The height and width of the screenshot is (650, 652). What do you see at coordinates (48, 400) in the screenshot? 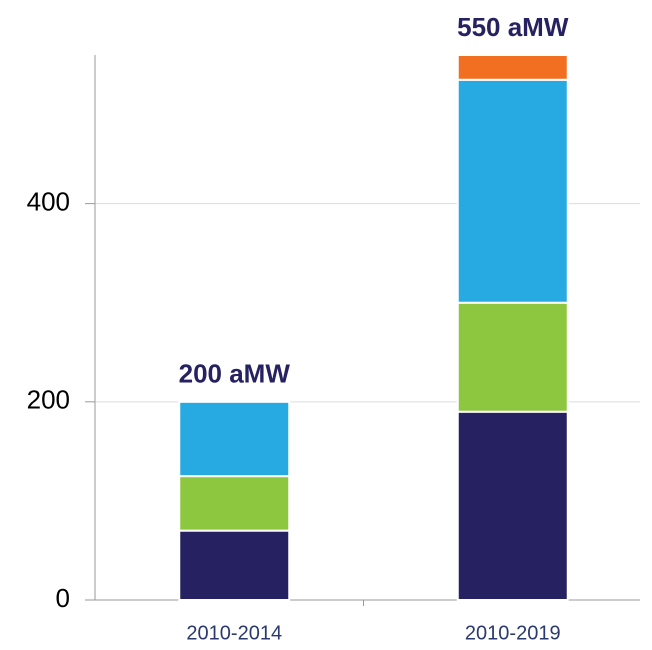
I see `y-tick-label: 200` at bounding box center [48, 400].